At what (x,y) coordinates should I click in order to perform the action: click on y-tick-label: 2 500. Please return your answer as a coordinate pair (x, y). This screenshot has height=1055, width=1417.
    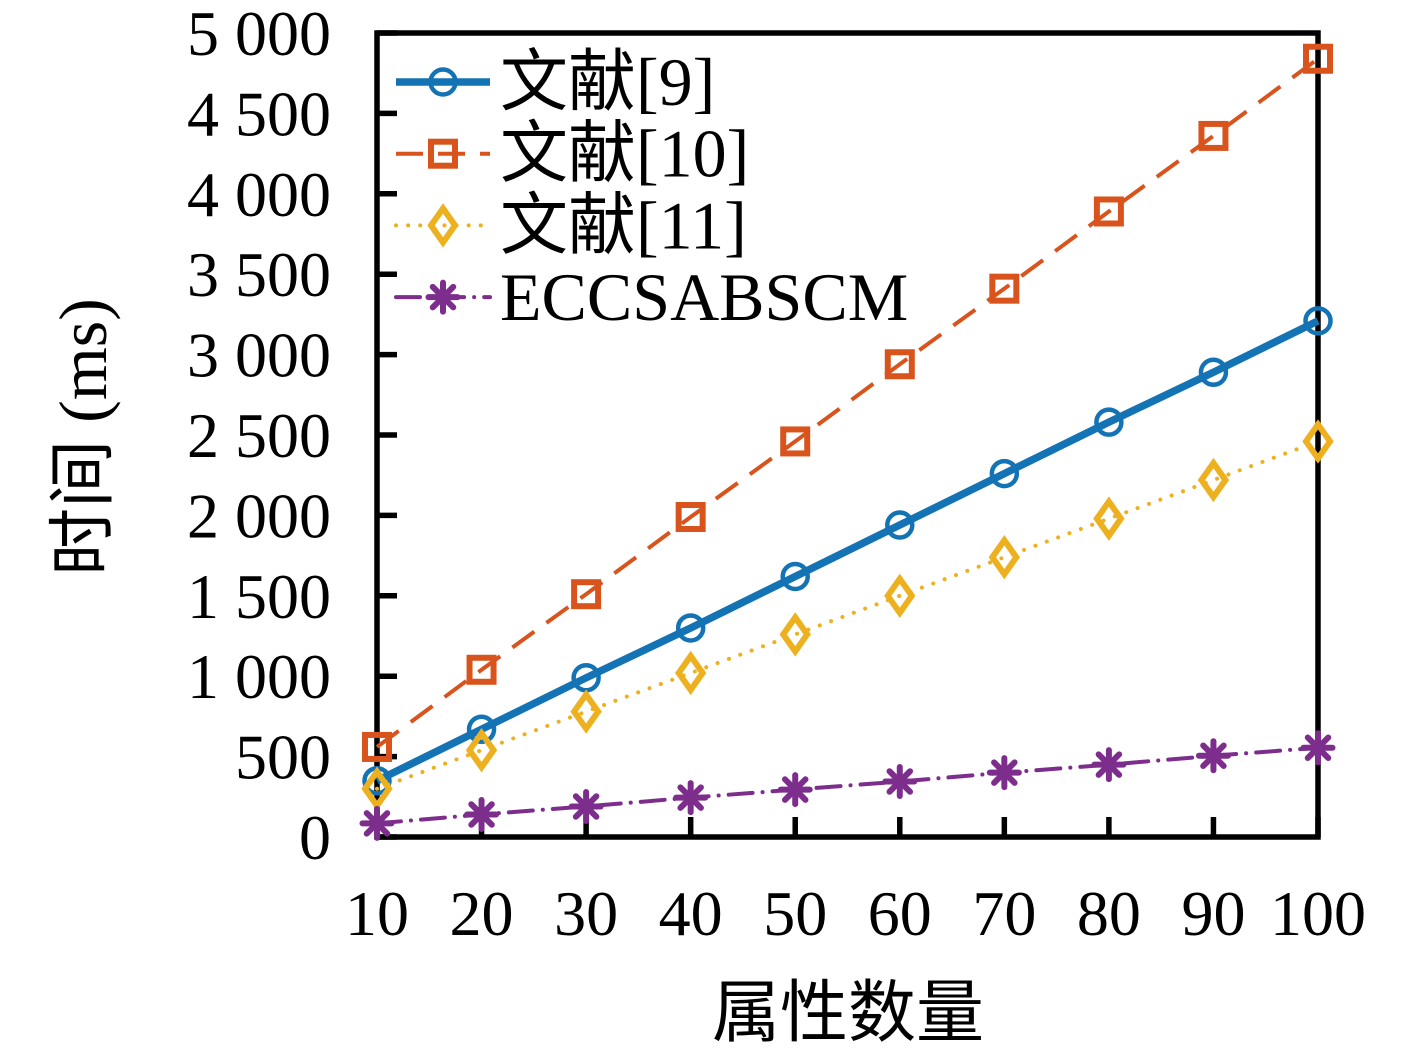
    Looking at the image, I should click on (259, 435).